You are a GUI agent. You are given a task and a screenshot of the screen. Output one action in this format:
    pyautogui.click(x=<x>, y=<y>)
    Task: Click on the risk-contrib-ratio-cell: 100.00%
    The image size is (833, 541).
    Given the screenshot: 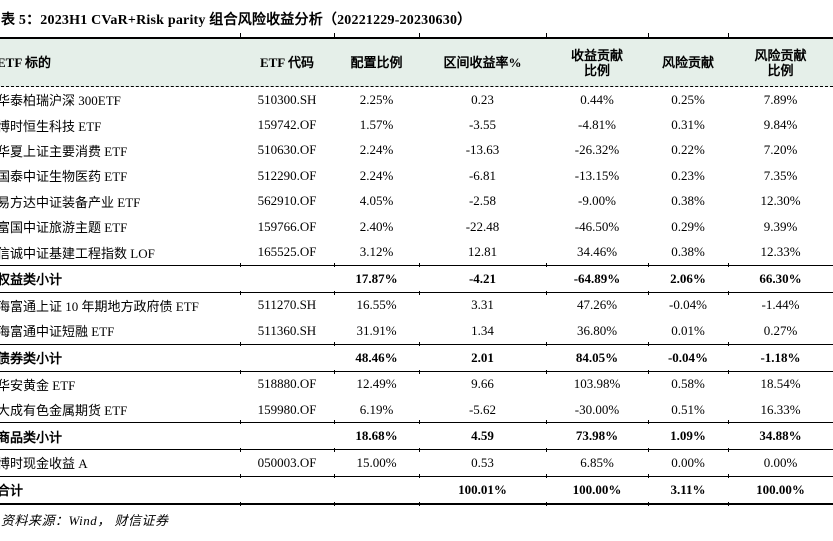 What is the action you would take?
    pyautogui.click(x=780, y=489)
    